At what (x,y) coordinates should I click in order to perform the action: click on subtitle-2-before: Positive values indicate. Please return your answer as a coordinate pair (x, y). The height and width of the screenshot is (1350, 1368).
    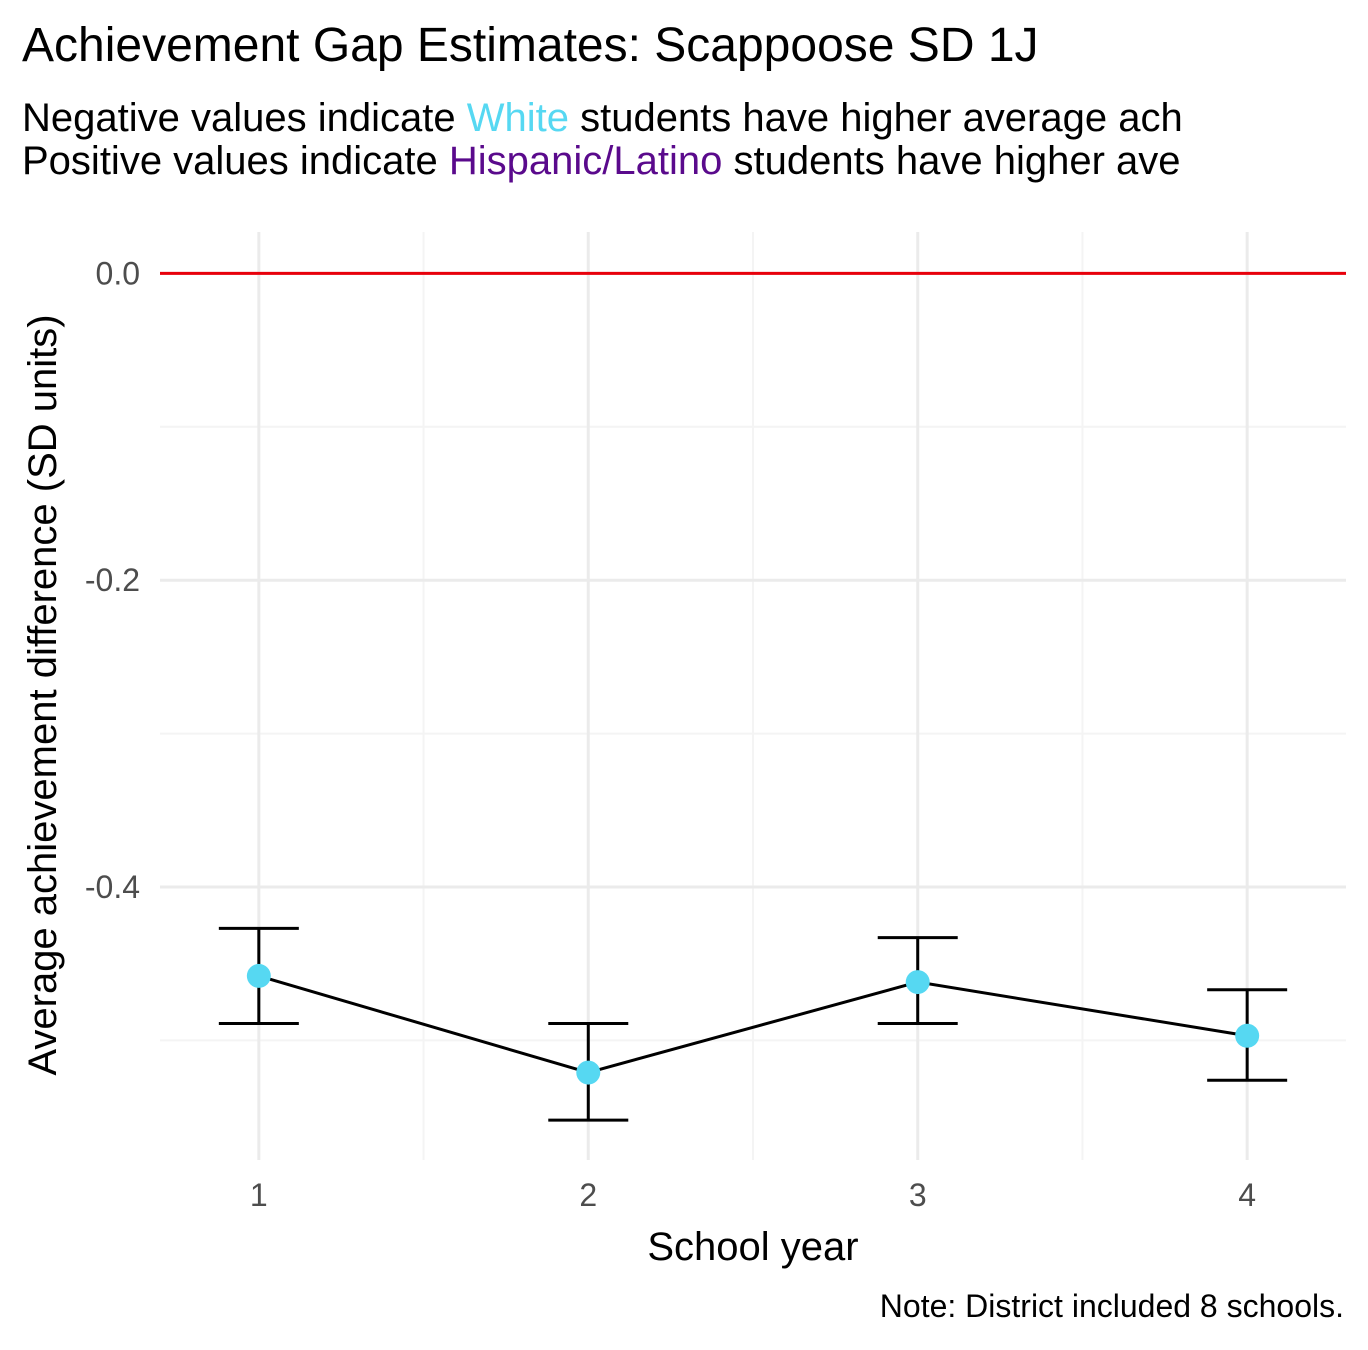
    Looking at the image, I should click on (235, 161).